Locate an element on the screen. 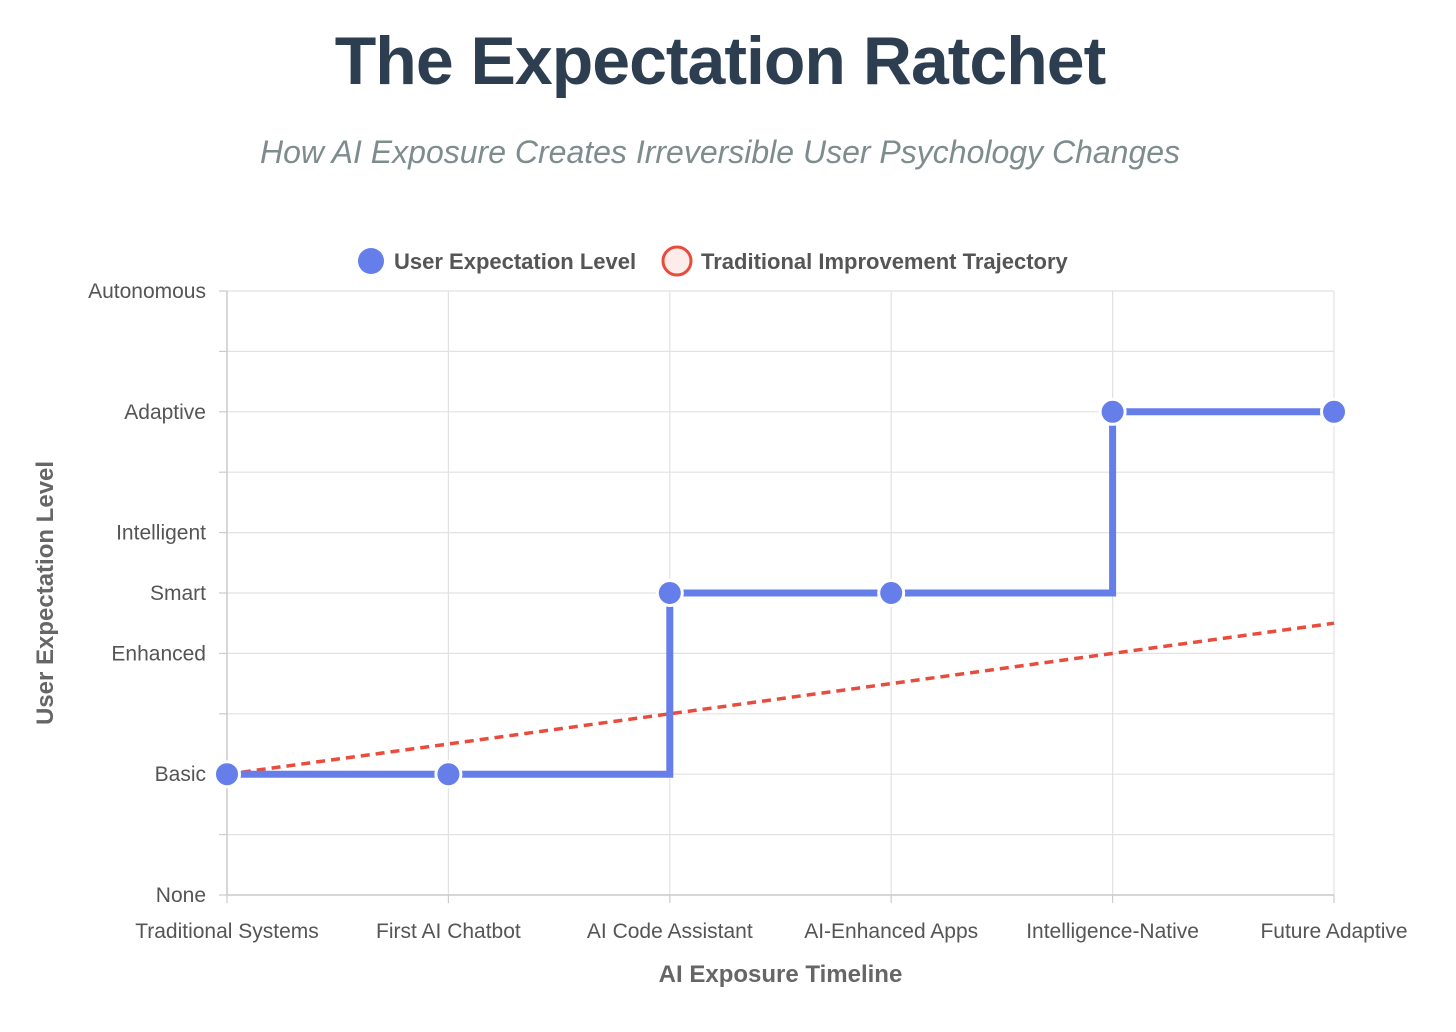 The height and width of the screenshot is (1032, 1456). y-axis-title: User Expectation Level is located at coordinates (45, 593).